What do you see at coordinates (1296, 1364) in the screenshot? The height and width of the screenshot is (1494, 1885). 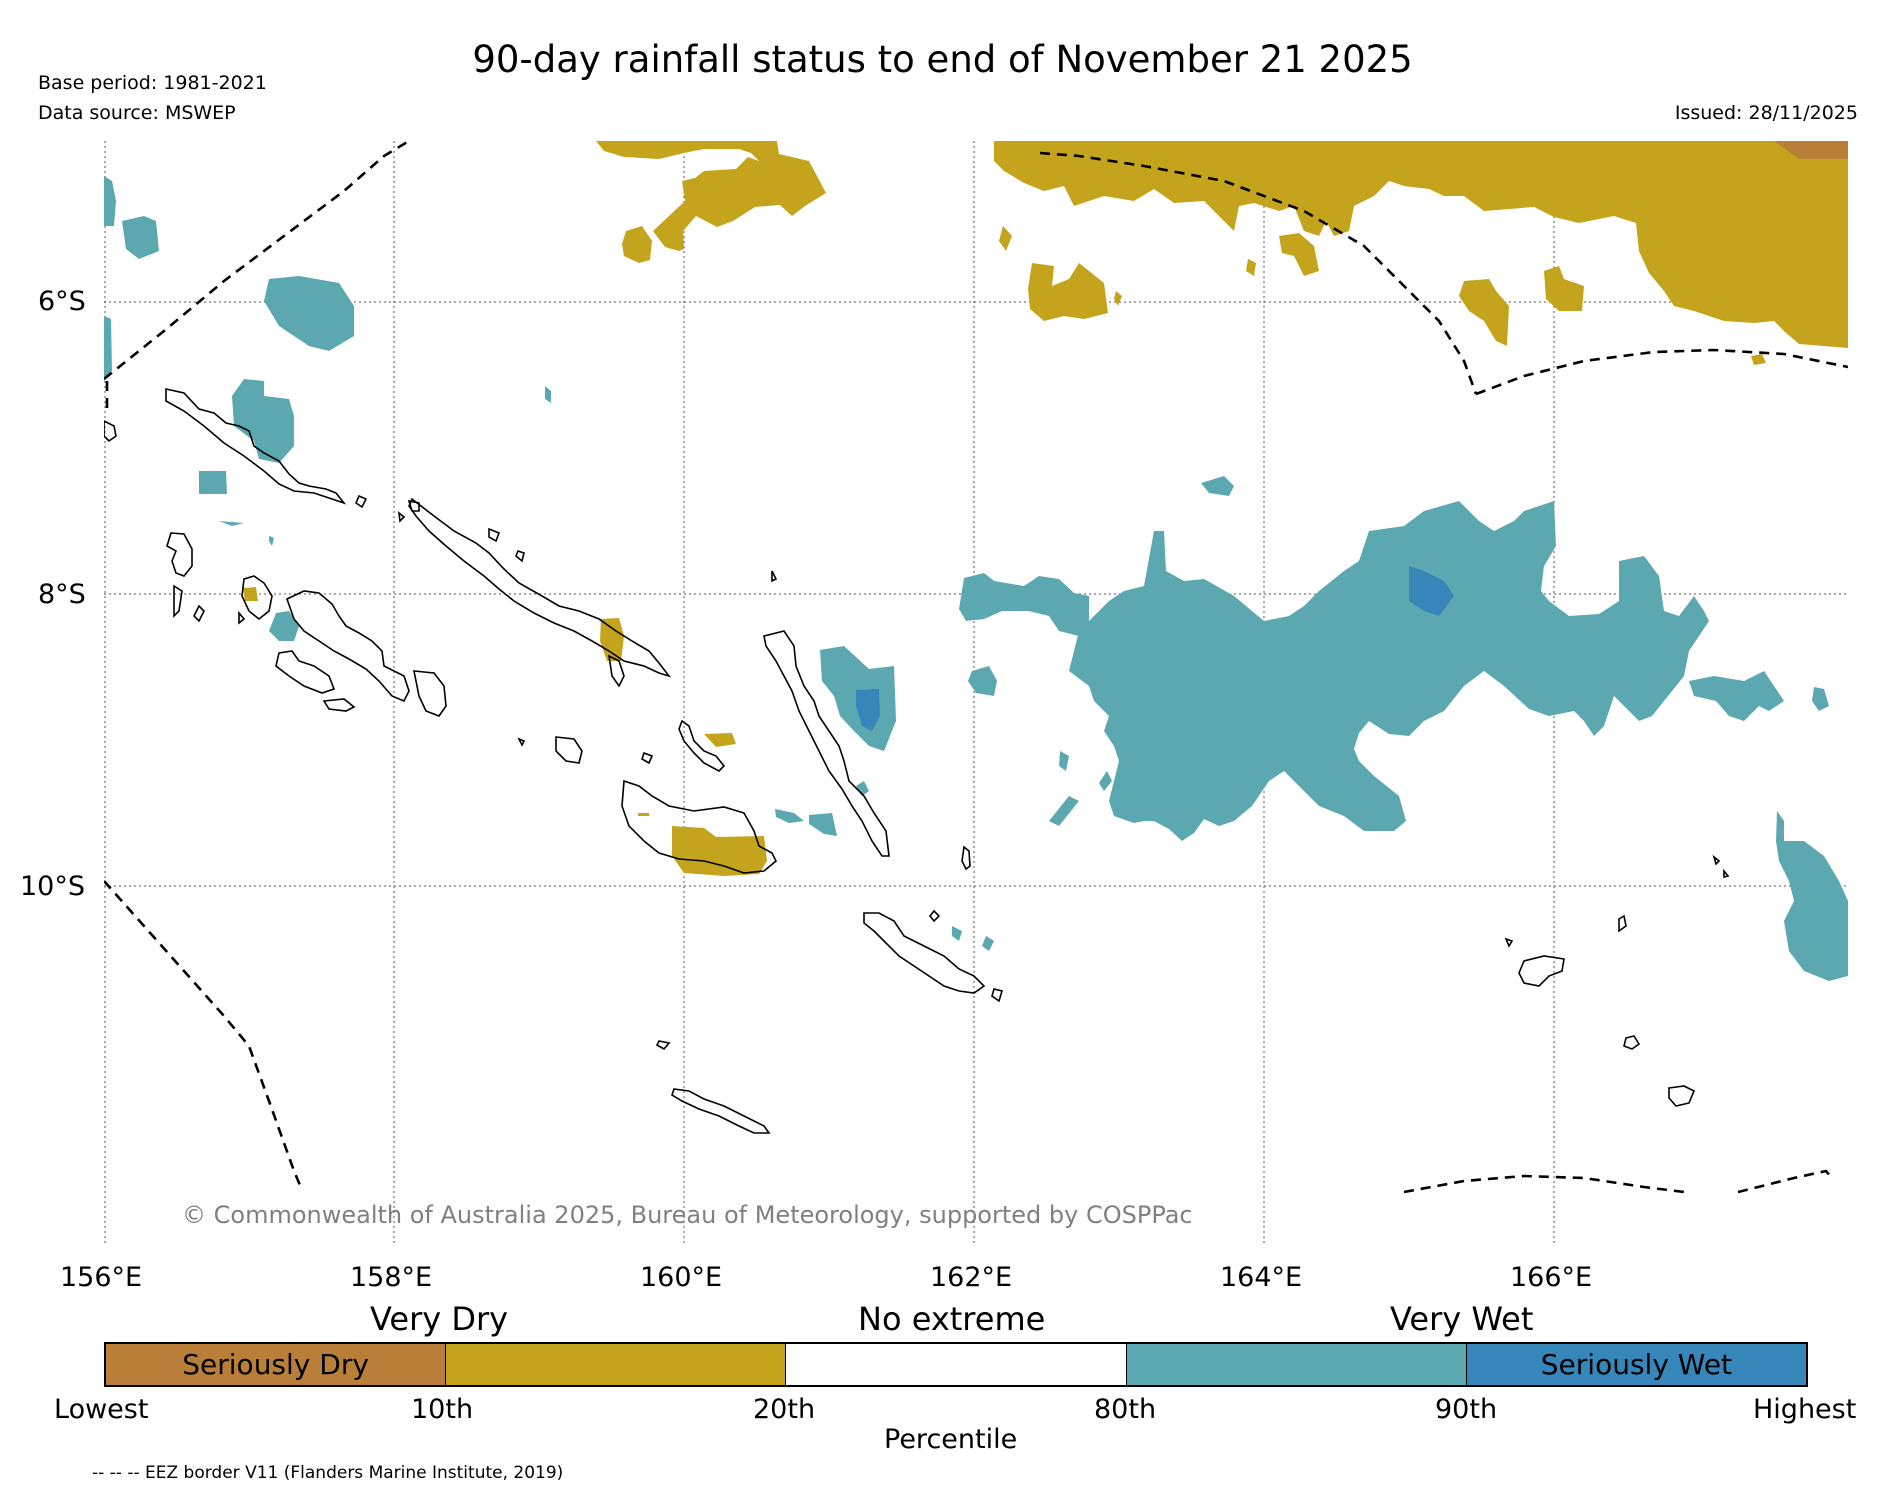 I see `segment-very-wet` at bounding box center [1296, 1364].